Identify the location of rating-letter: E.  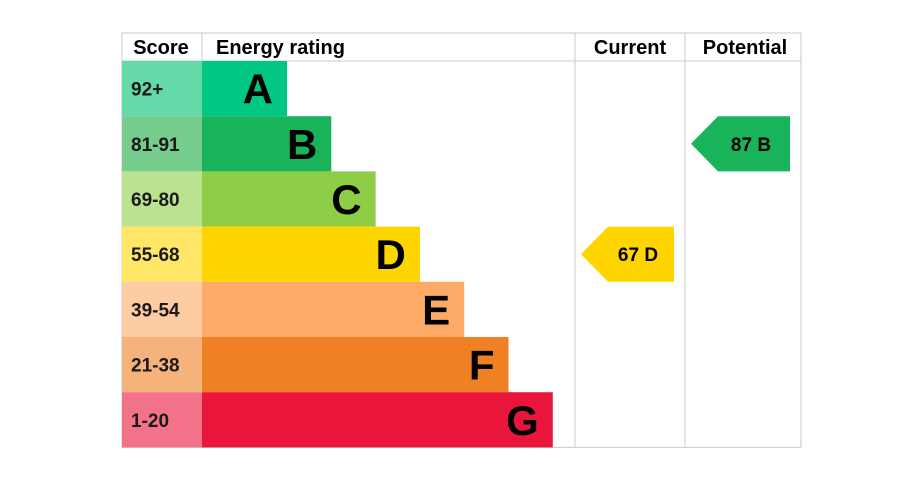
(436, 309).